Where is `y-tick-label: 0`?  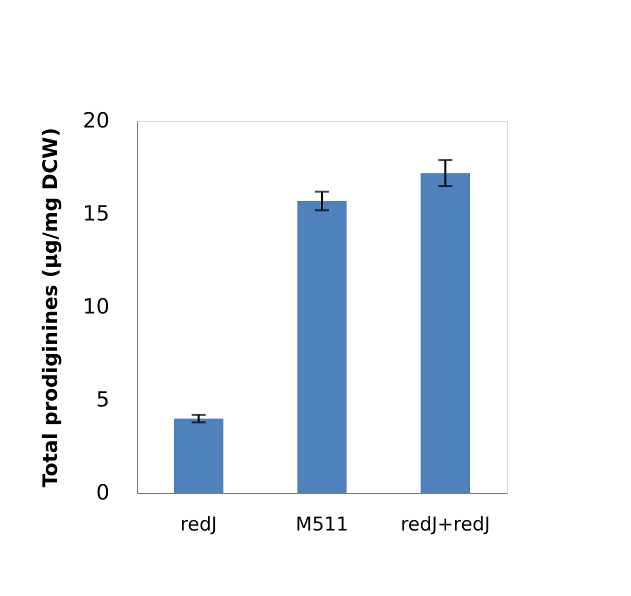
y-tick-label: 0 is located at coordinates (103, 492).